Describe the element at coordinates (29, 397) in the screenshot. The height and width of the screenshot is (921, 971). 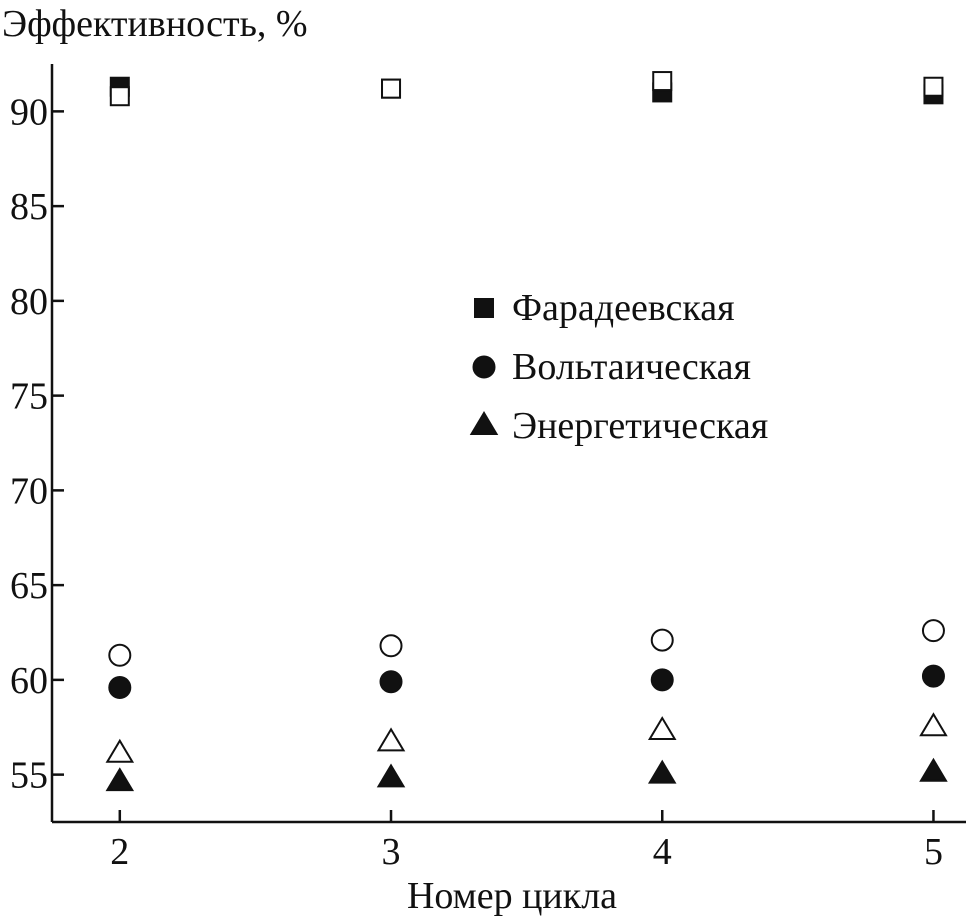
I see `y-tick-label: 75` at that location.